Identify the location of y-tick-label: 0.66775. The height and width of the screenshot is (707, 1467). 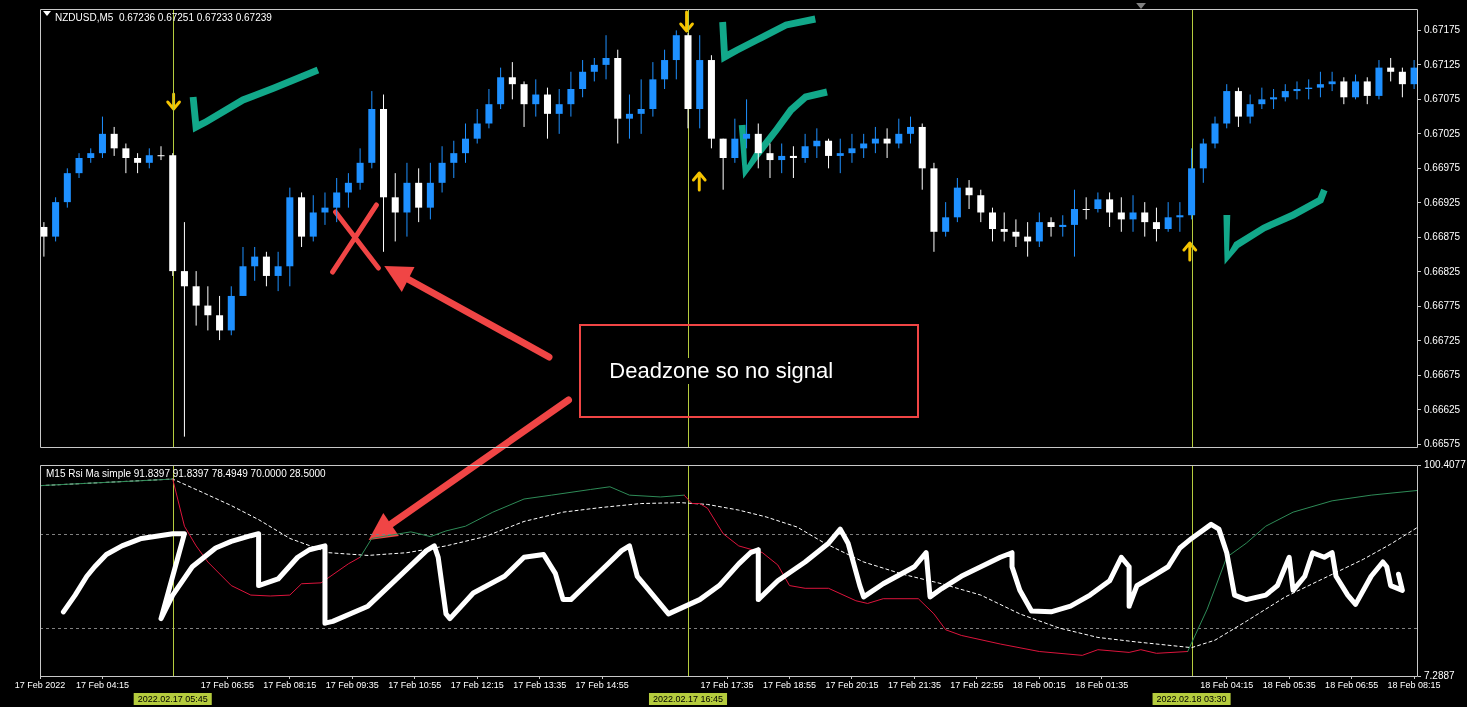
(1442, 306).